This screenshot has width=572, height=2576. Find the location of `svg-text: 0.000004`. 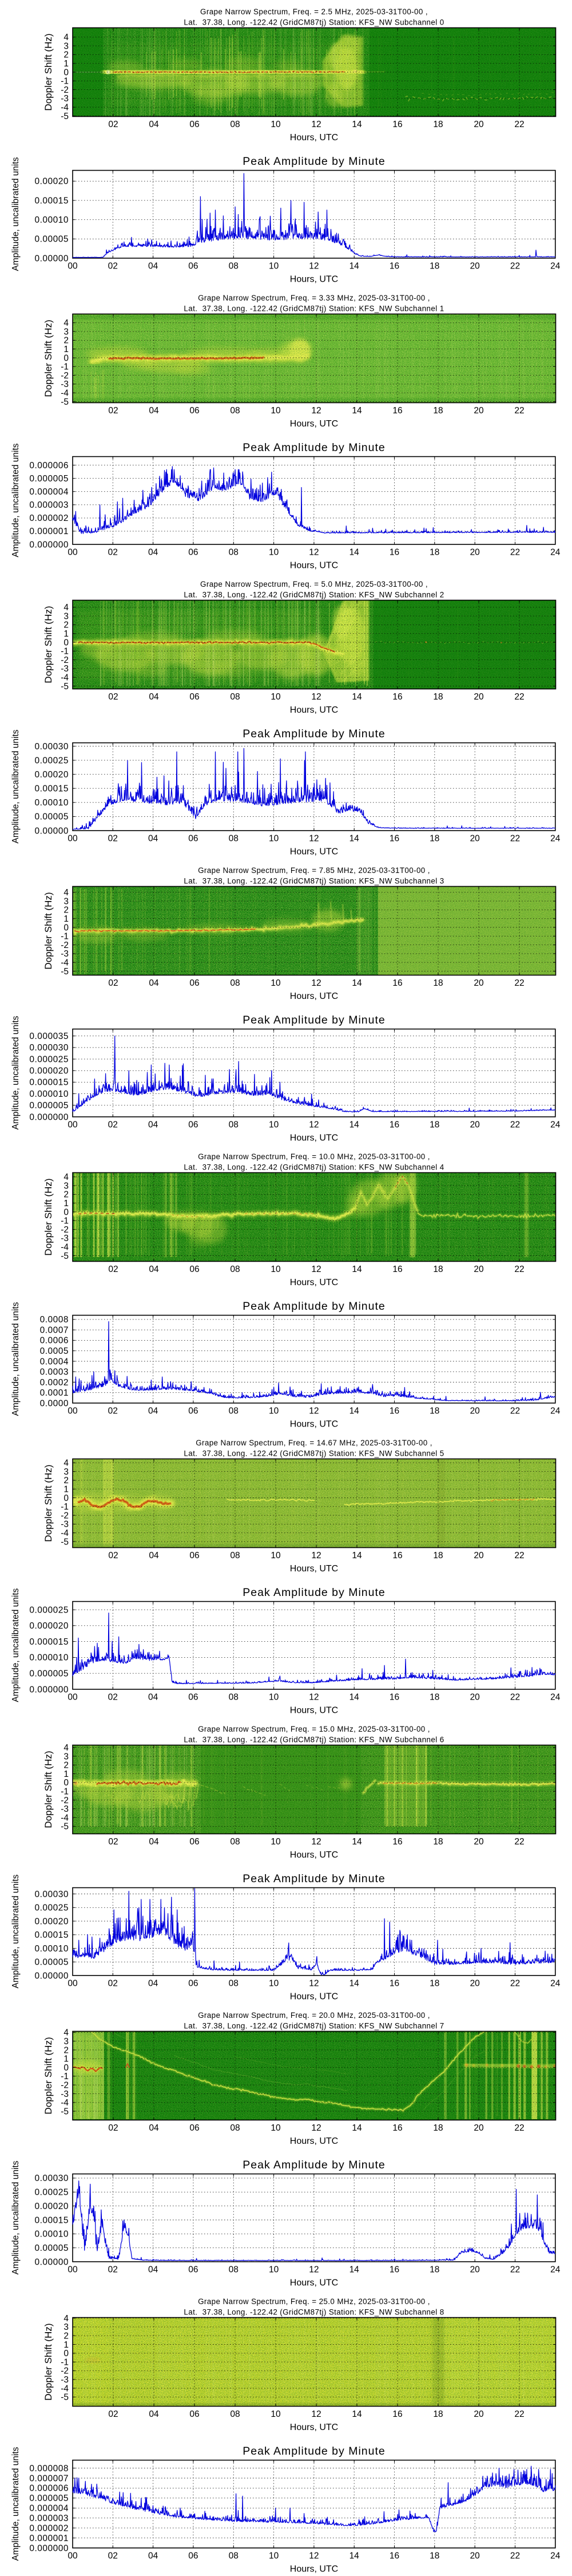

svg-text: 0.000004 is located at coordinates (49, 492).